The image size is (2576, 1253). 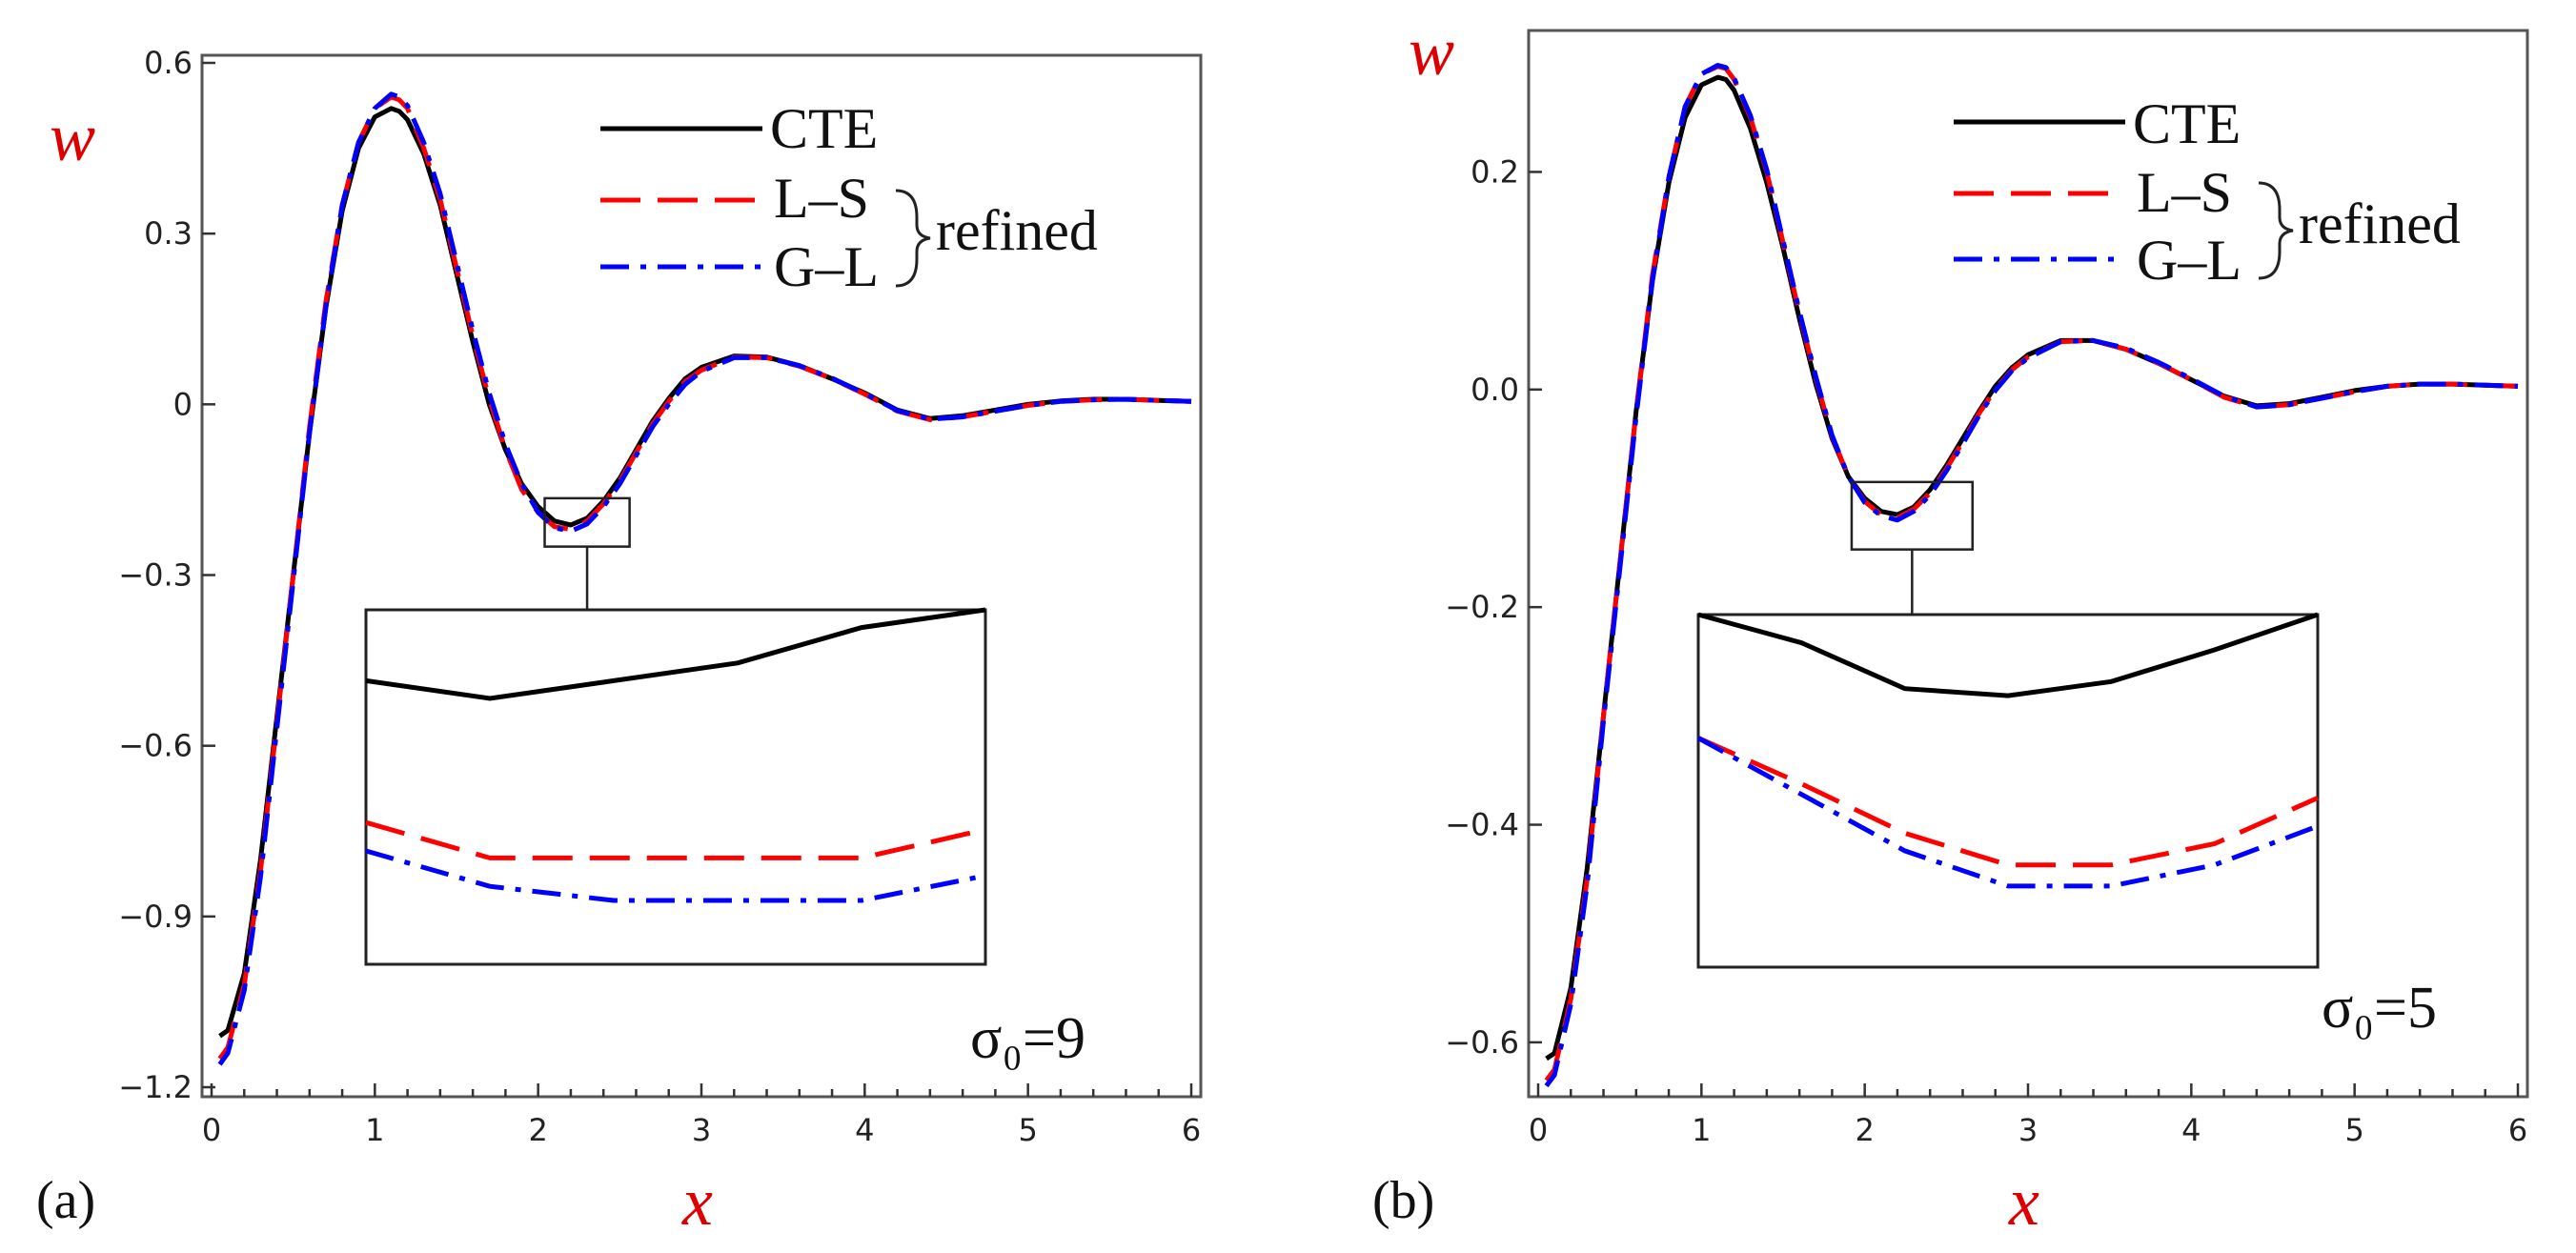 I want to click on y-tick-label: −0.3, so click(x=155, y=575).